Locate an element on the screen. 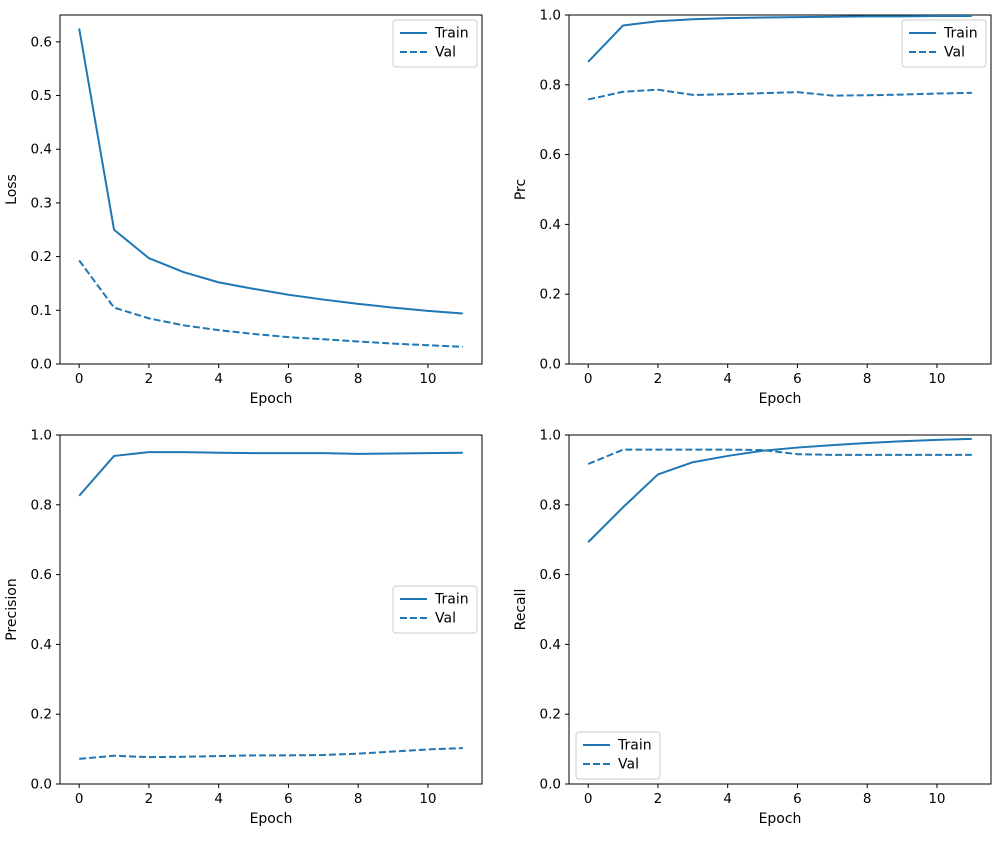 The image size is (1001, 842). y-axis-label: Loss is located at coordinates (12, 189).